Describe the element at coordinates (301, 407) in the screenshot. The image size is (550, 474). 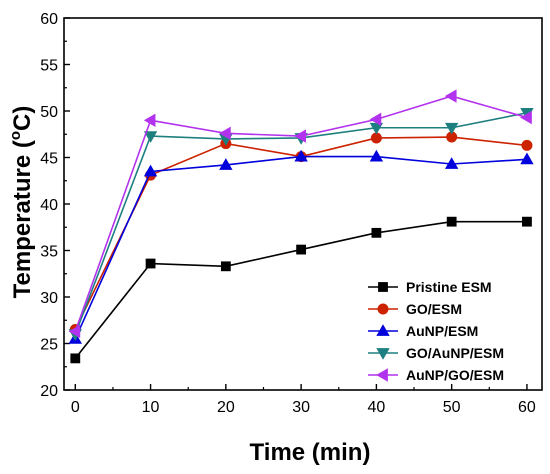
I see `x-tick-label: 30` at that location.